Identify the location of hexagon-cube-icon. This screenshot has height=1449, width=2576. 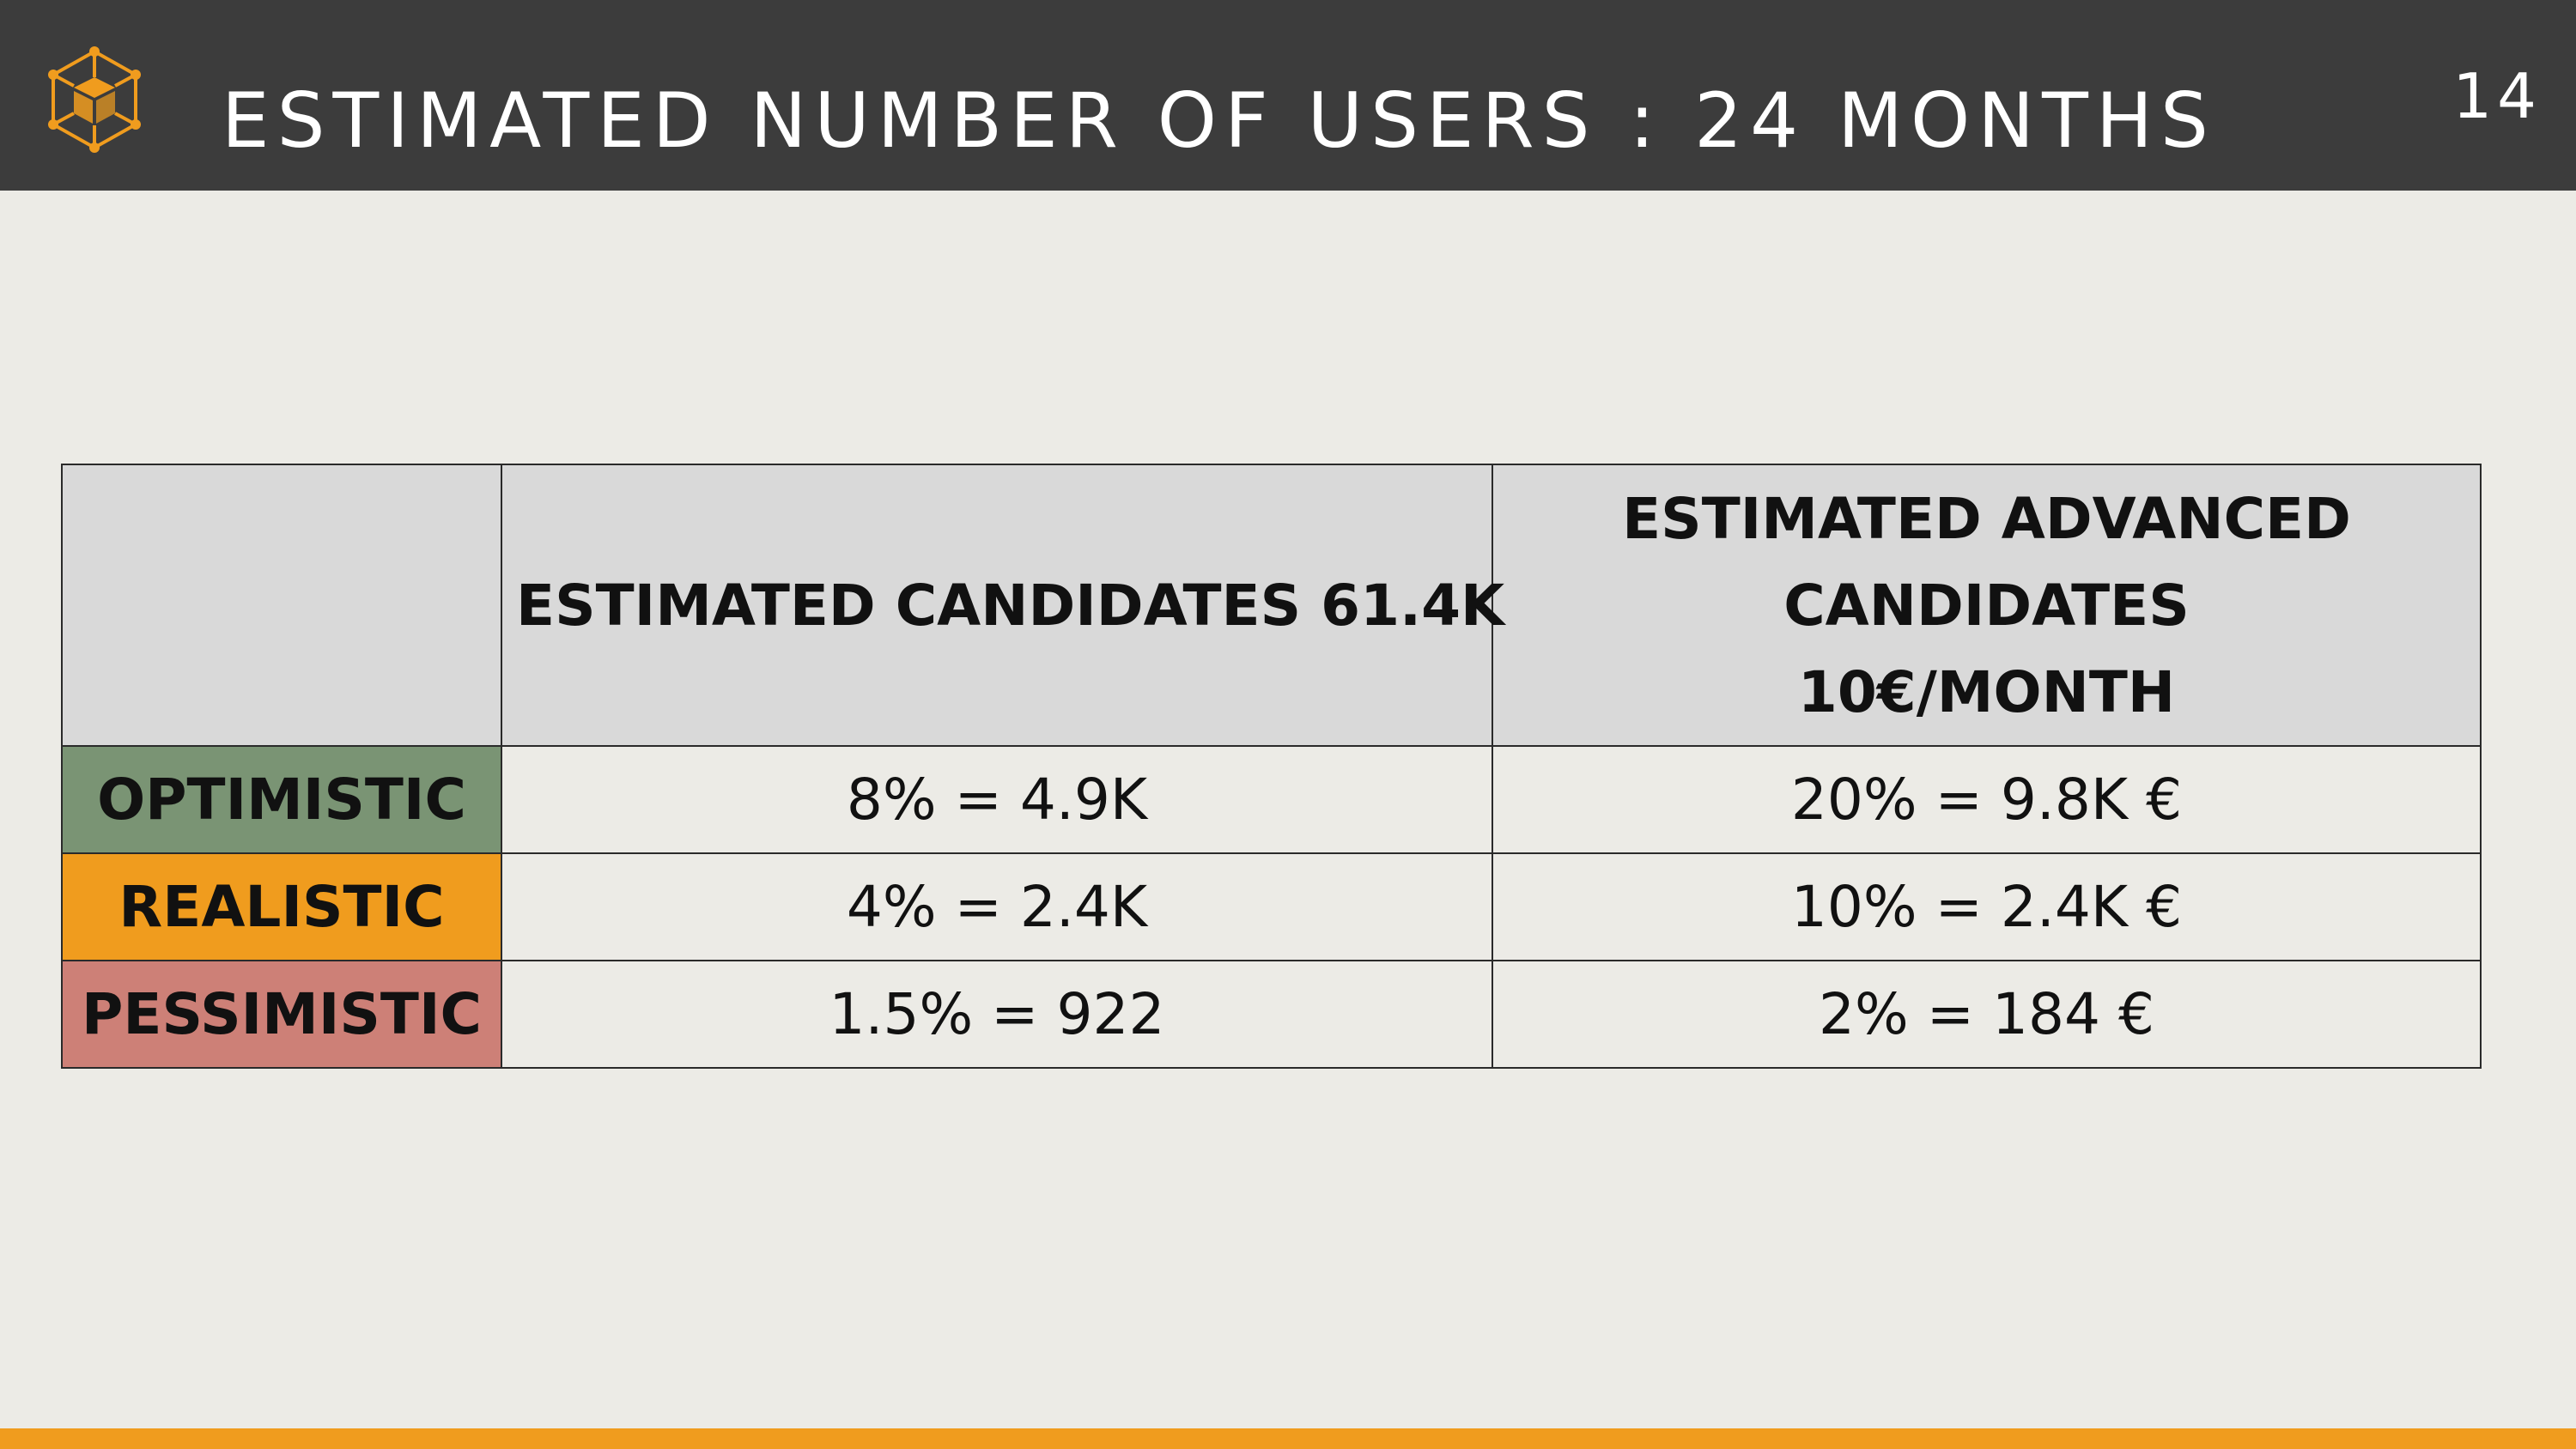
(94, 99).